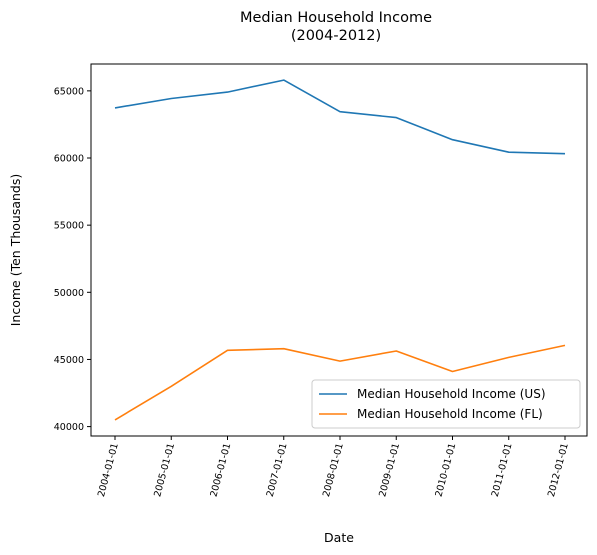 The height and width of the screenshot is (555, 597). I want to click on legend-box, so click(446, 404).